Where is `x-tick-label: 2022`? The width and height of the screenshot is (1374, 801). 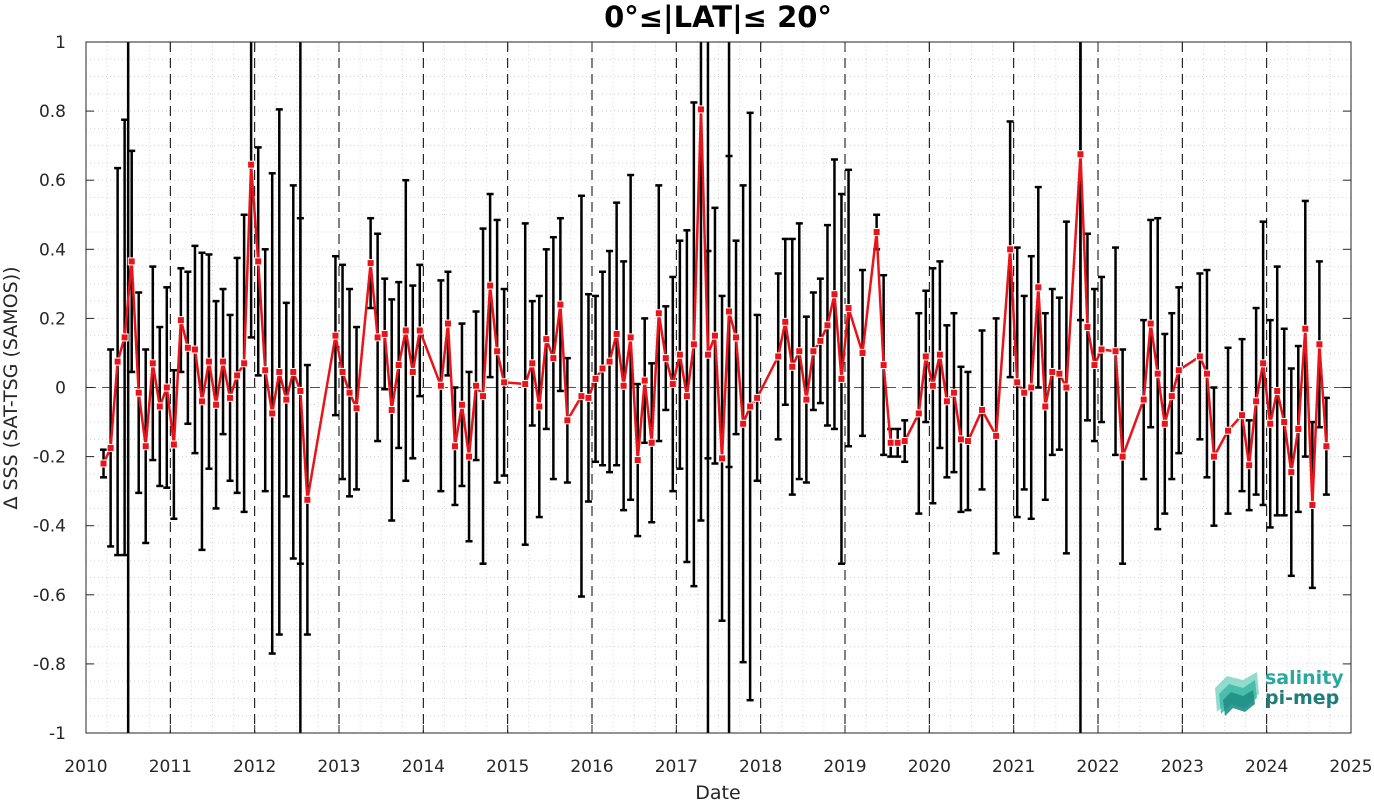
x-tick-label: 2022 is located at coordinates (1097, 767).